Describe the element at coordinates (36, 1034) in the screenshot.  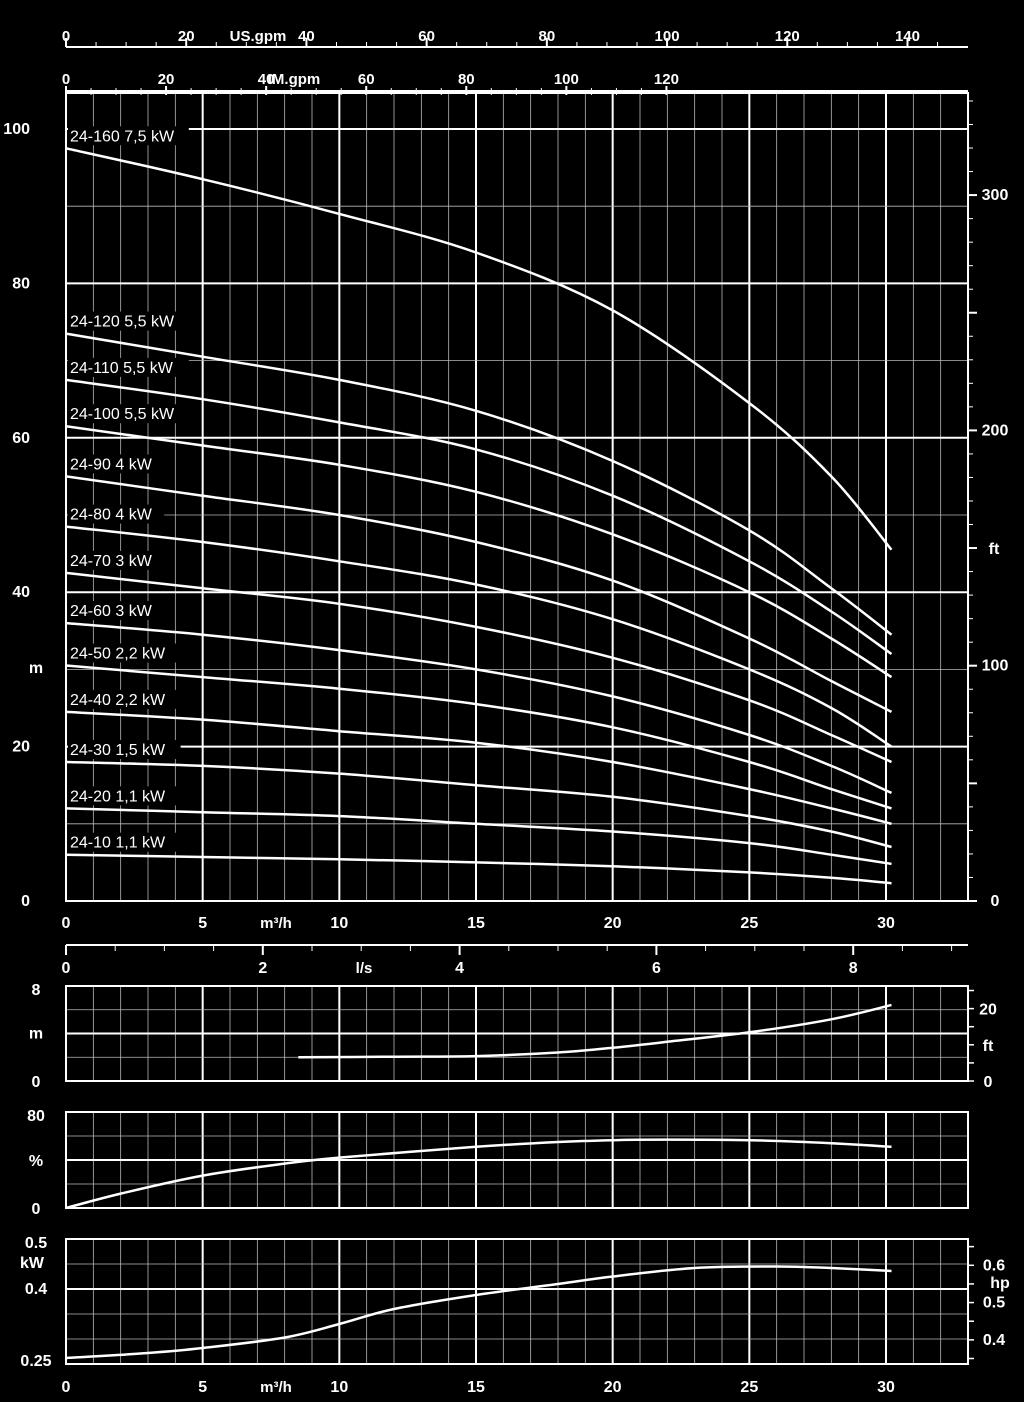
I see `npsh-y-tick-label: m` at that location.